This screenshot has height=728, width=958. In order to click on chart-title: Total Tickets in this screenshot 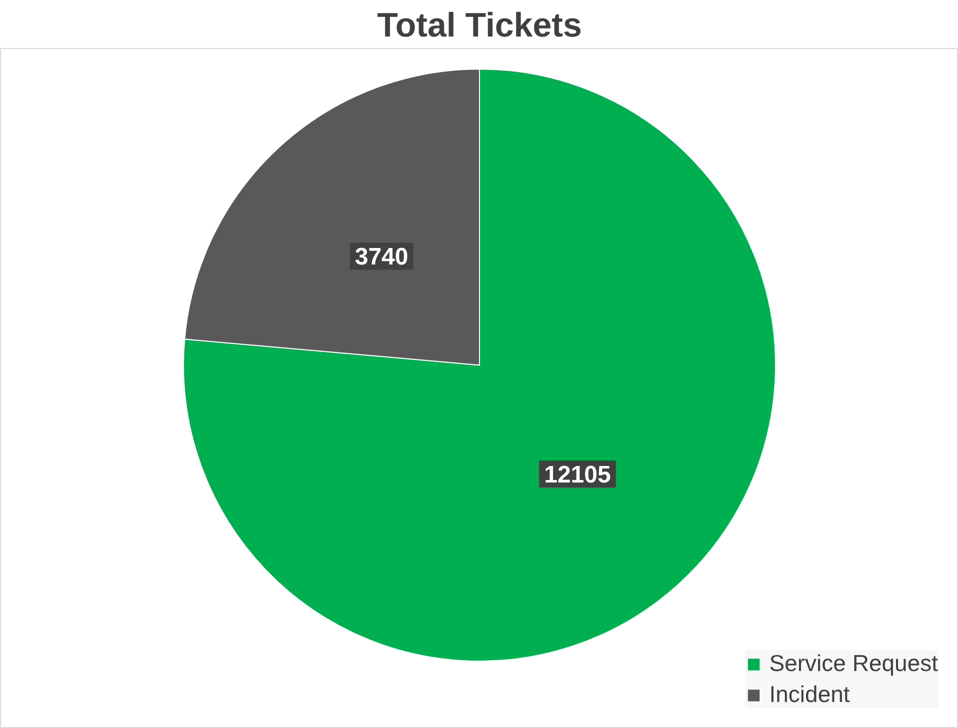, I will do `click(479, 25)`.